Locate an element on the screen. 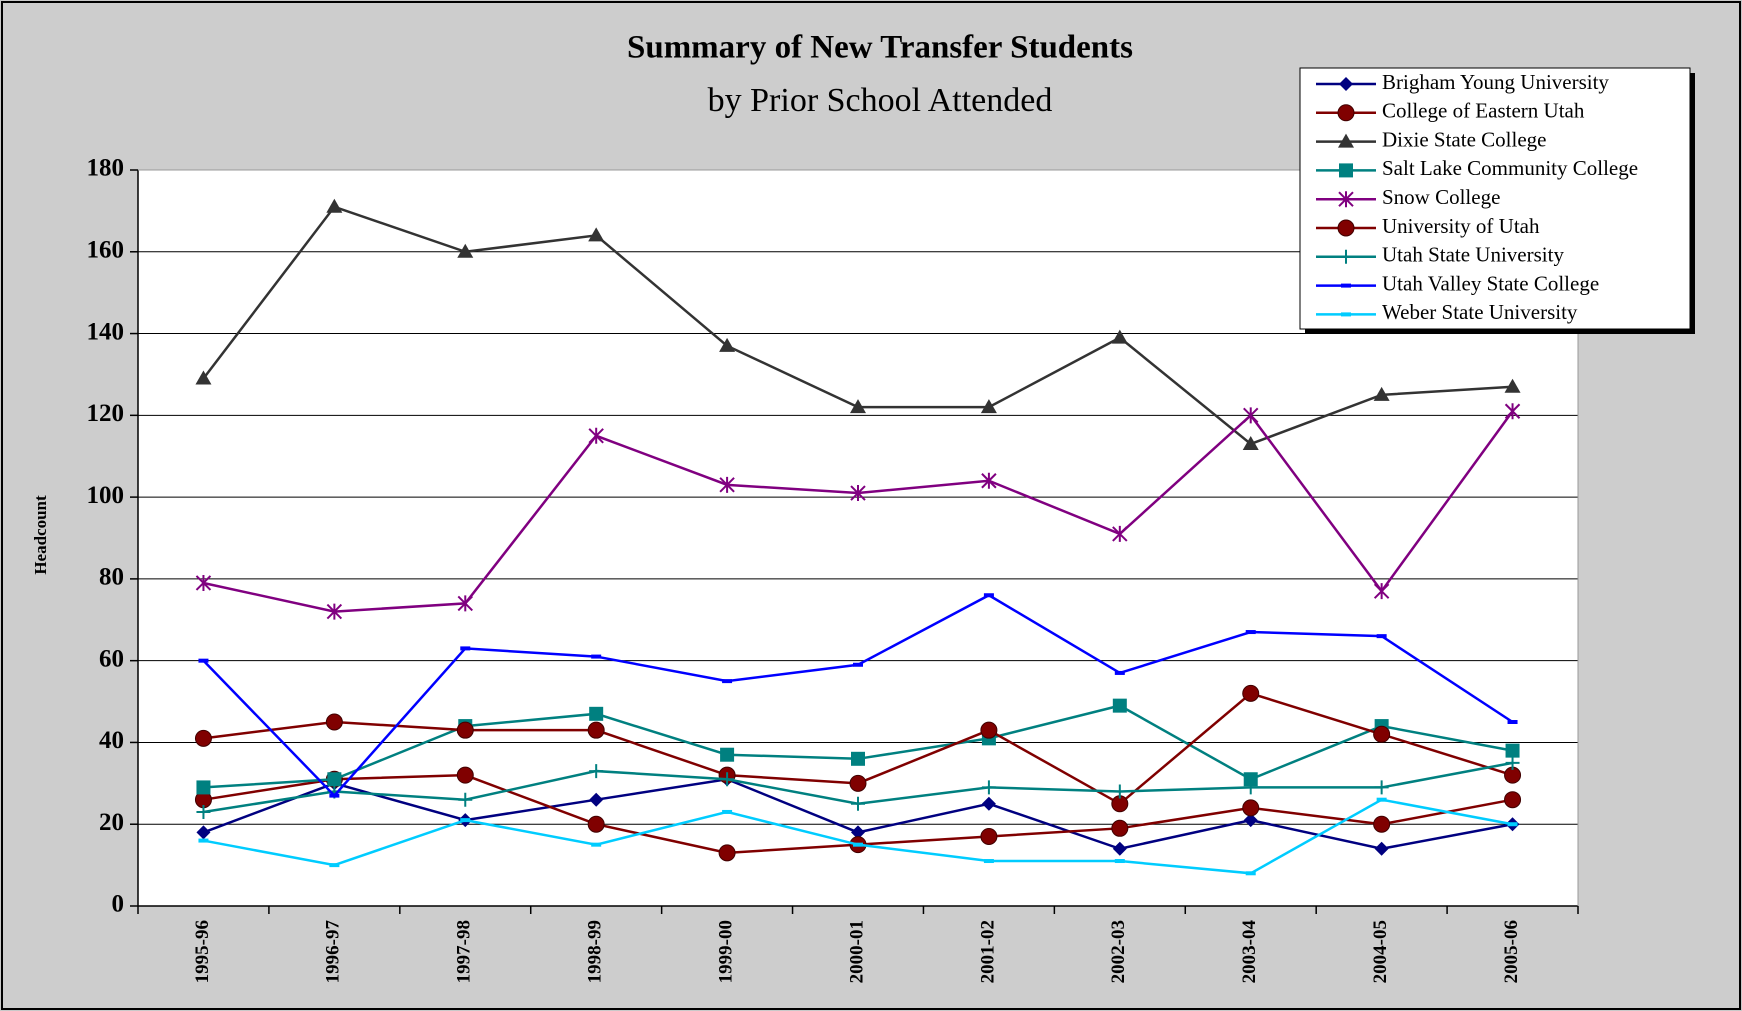 Image resolution: width=1742 pixels, height=1011 pixels. legend-label: Utah State University is located at coordinates (1473, 255).